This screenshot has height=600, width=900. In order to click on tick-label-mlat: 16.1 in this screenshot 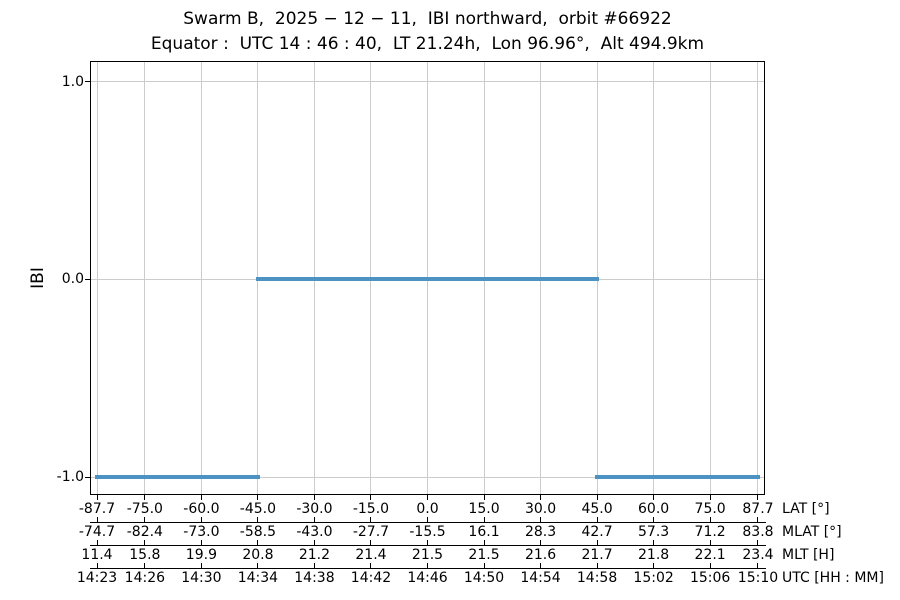, I will do `click(484, 532)`.